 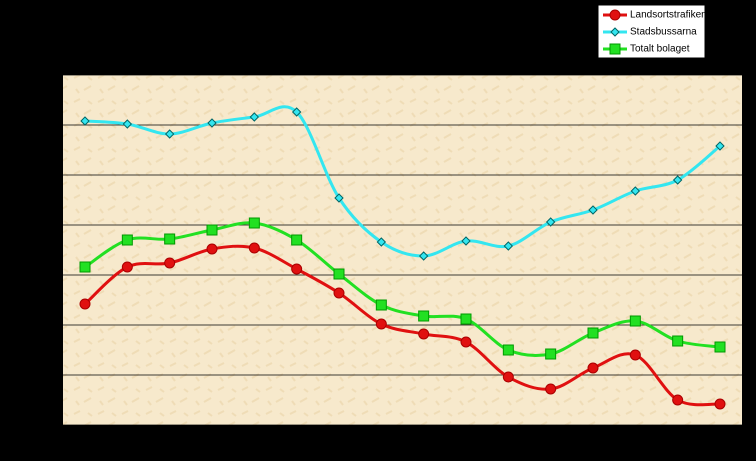 What do you see at coordinates (660, 49) in the screenshot?
I see `legend-label: Totalt bolaget` at bounding box center [660, 49].